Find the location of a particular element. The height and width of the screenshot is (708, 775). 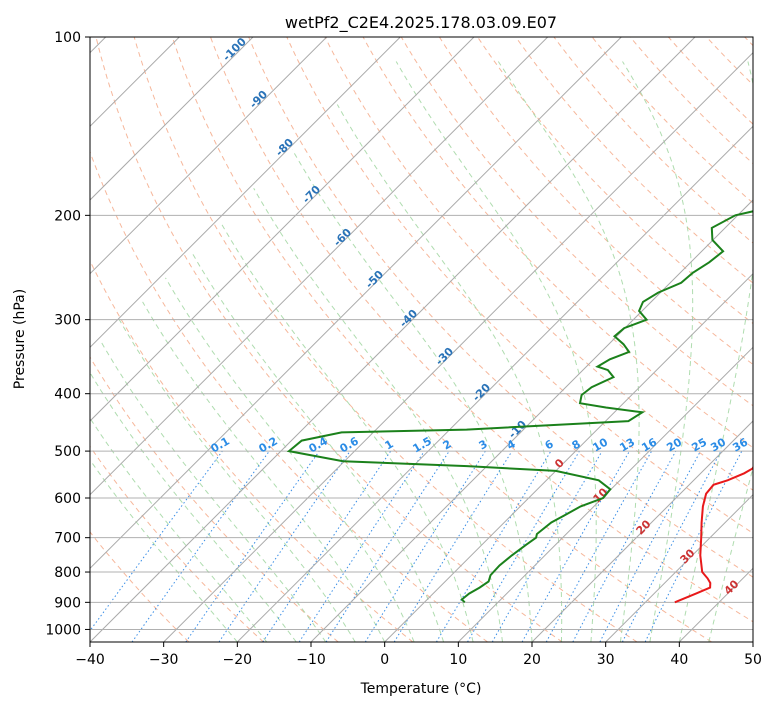

y-tick-label: 500 is located at coordinates (67, 452).